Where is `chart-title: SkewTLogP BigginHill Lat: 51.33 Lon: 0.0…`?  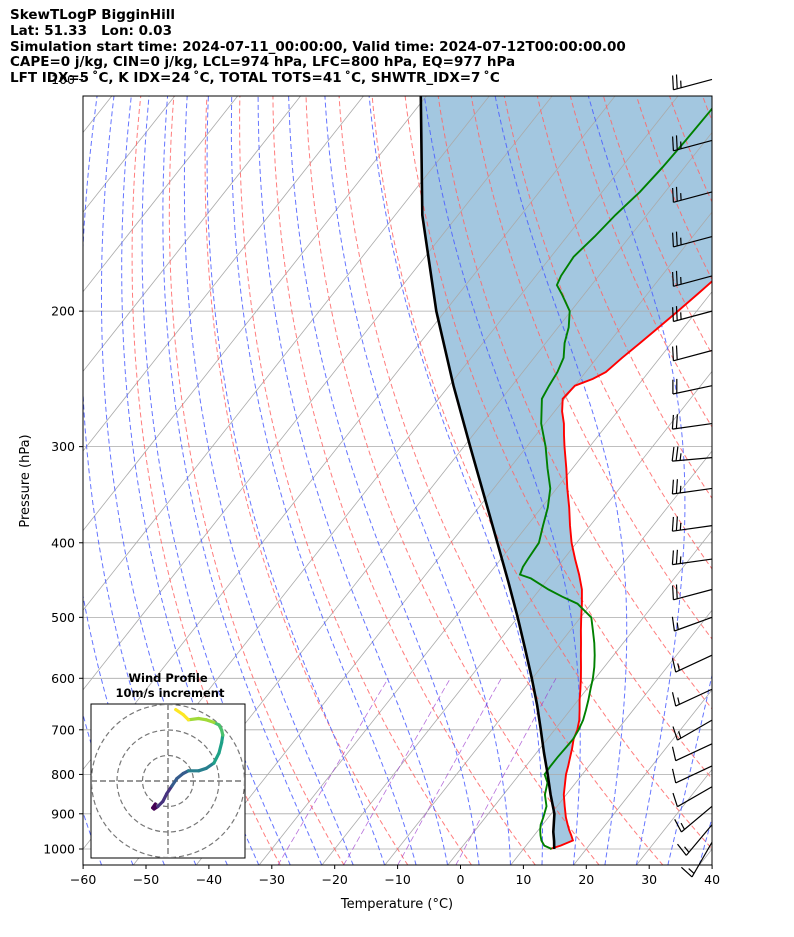
chart-title: SkewTLogP BigginHill Lat: 51.33 Lon: 0.0… is located at coordinates (318, 47).